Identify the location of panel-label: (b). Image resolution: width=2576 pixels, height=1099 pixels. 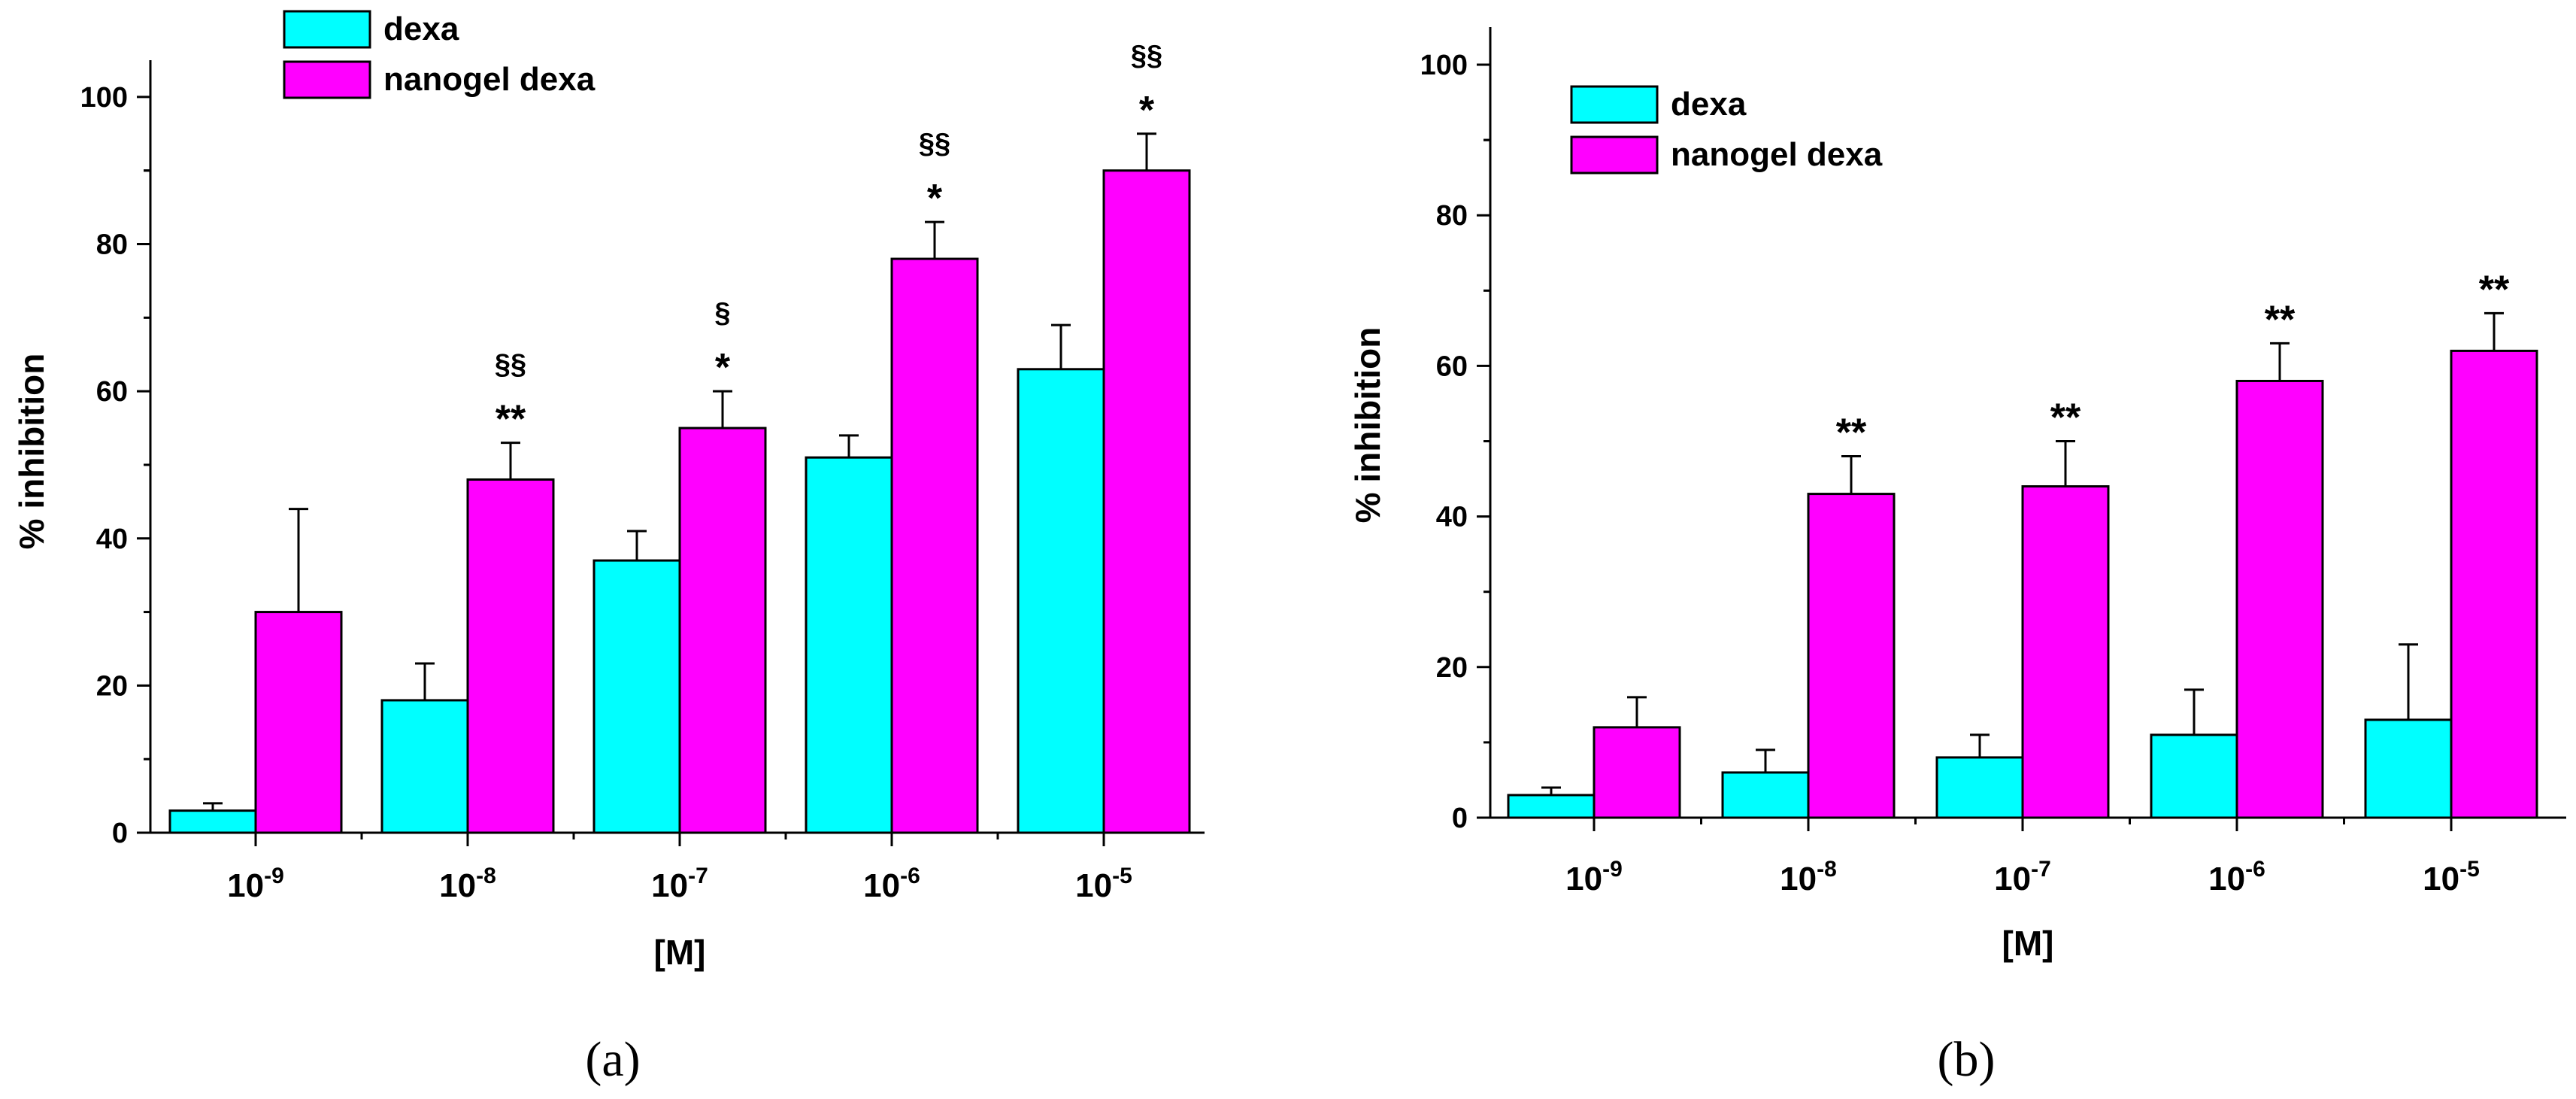
(1967, 1059).